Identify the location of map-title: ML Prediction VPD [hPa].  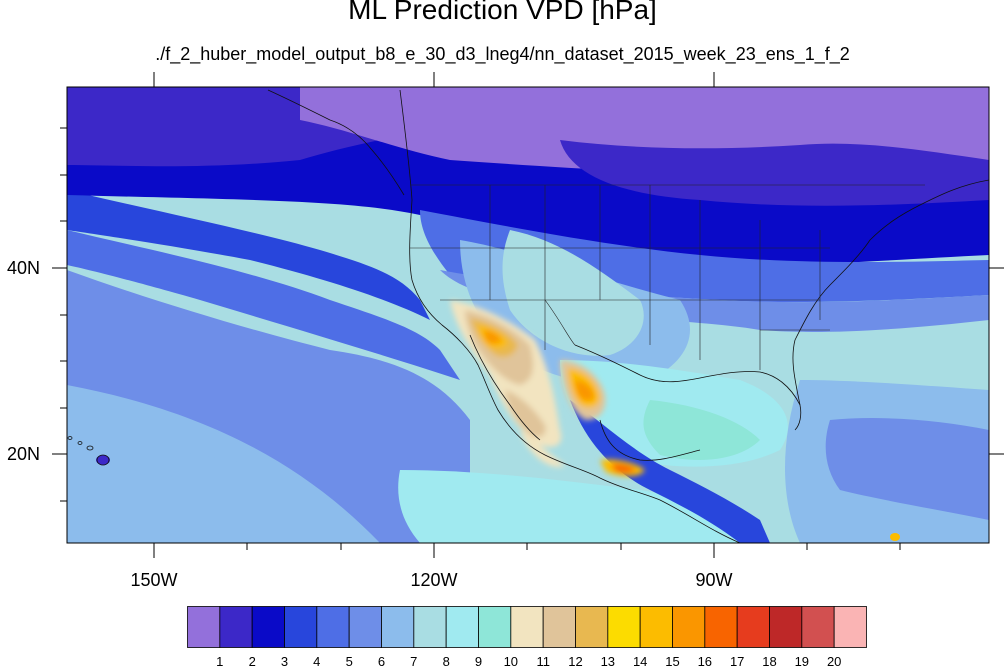
(502, 12).